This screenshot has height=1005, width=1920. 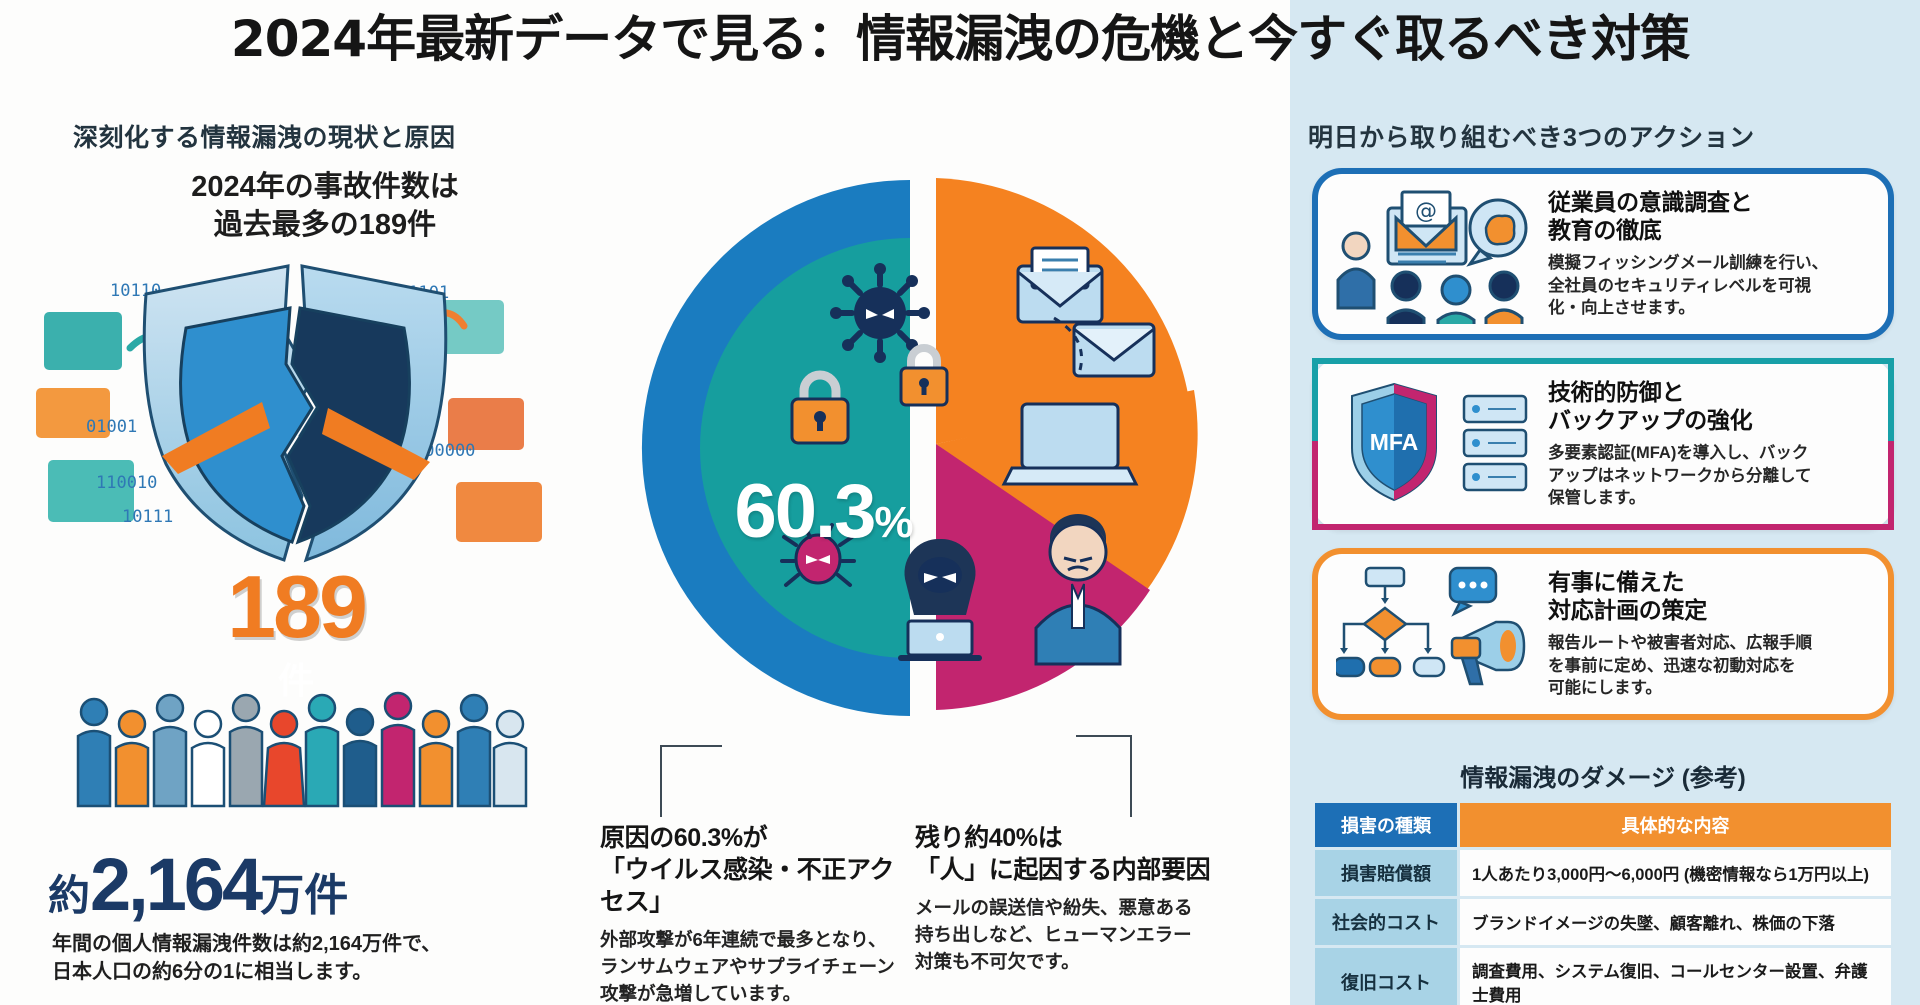 I want to click on left-lead-line-2: 過去最多の189件, so click(x=325, y=225).